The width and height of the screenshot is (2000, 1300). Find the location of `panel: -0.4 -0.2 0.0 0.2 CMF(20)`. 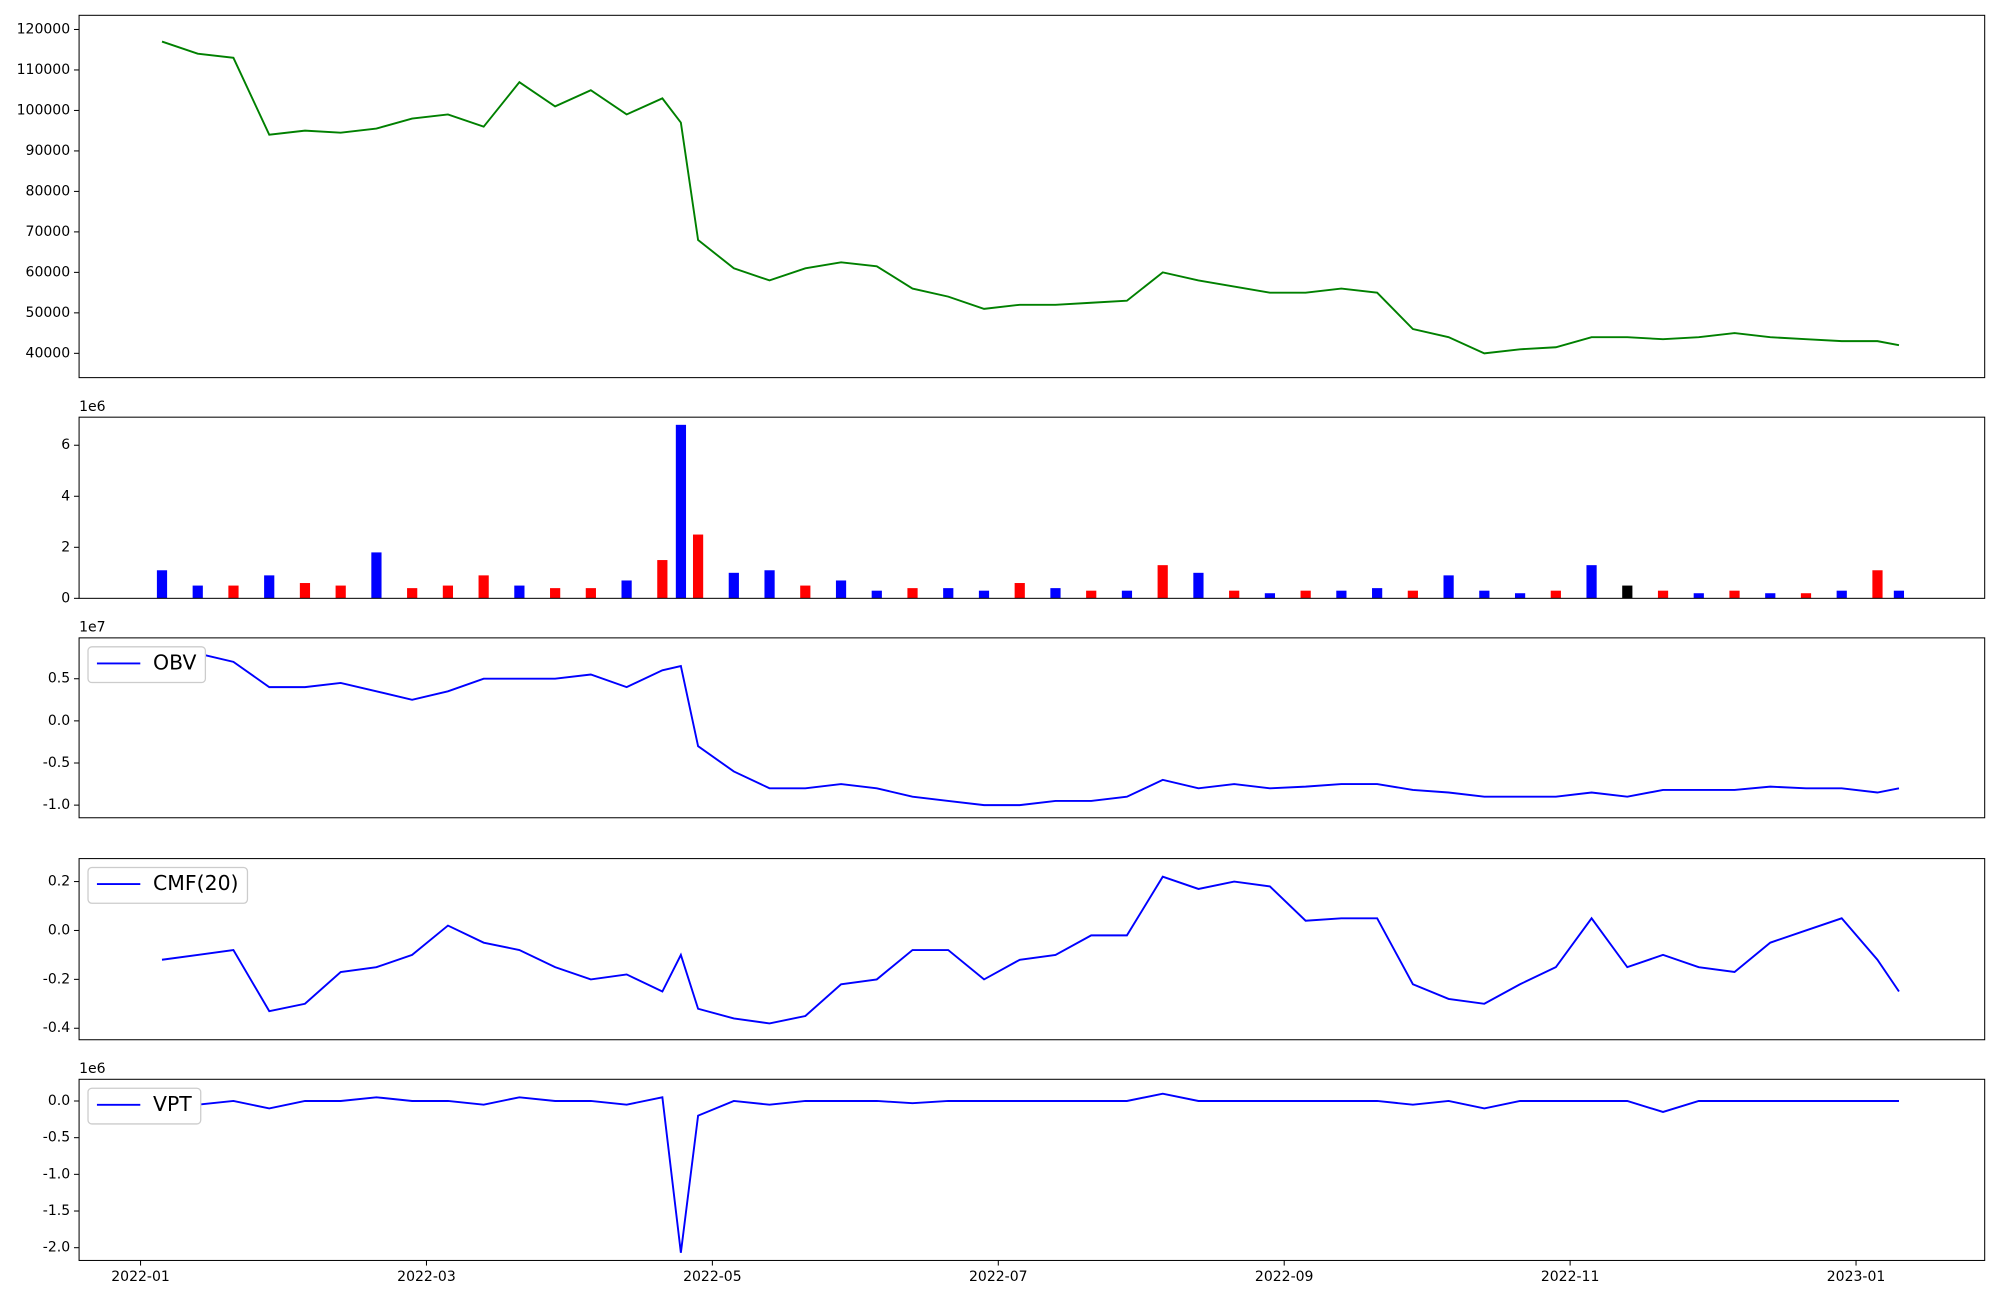

panel: -0.4 -0.2 0.0 0.2 CMF(20) is located at coordinates (1014, 949).